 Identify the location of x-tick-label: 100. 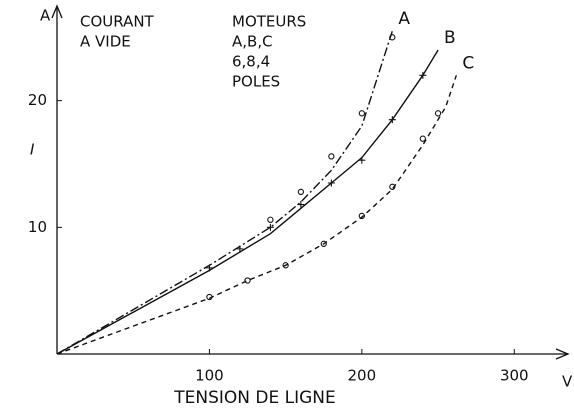
(209, 376).